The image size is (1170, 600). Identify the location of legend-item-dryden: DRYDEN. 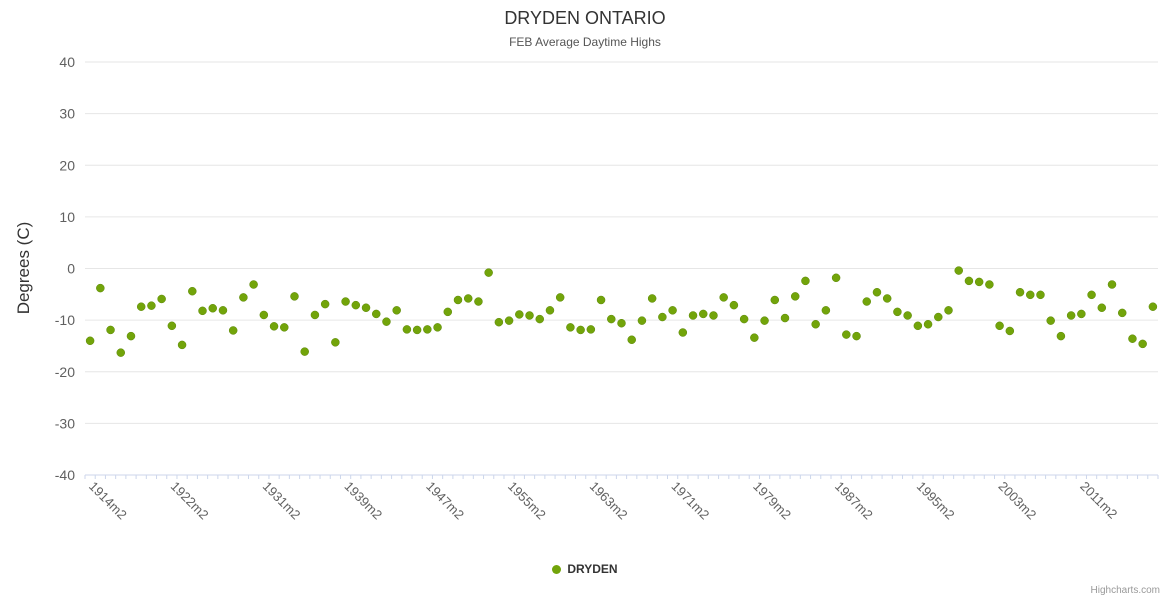
(585, 569).